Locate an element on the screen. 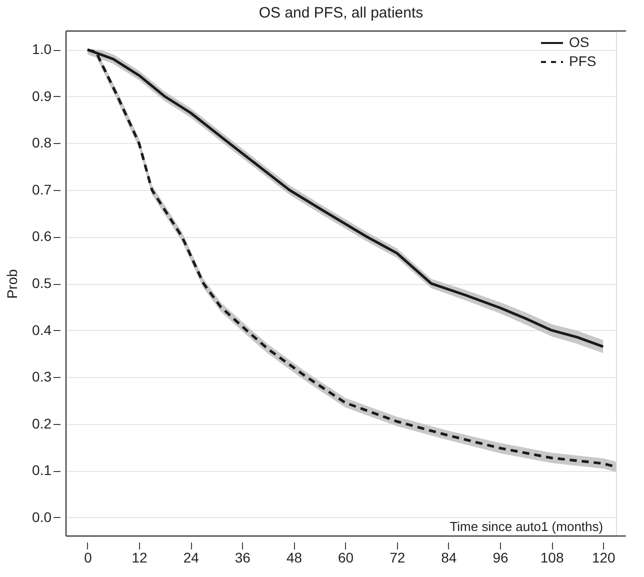 The height and width of the screenshot is (577, 644). x-tick-label: 96 is located at coordinates (500, 558).